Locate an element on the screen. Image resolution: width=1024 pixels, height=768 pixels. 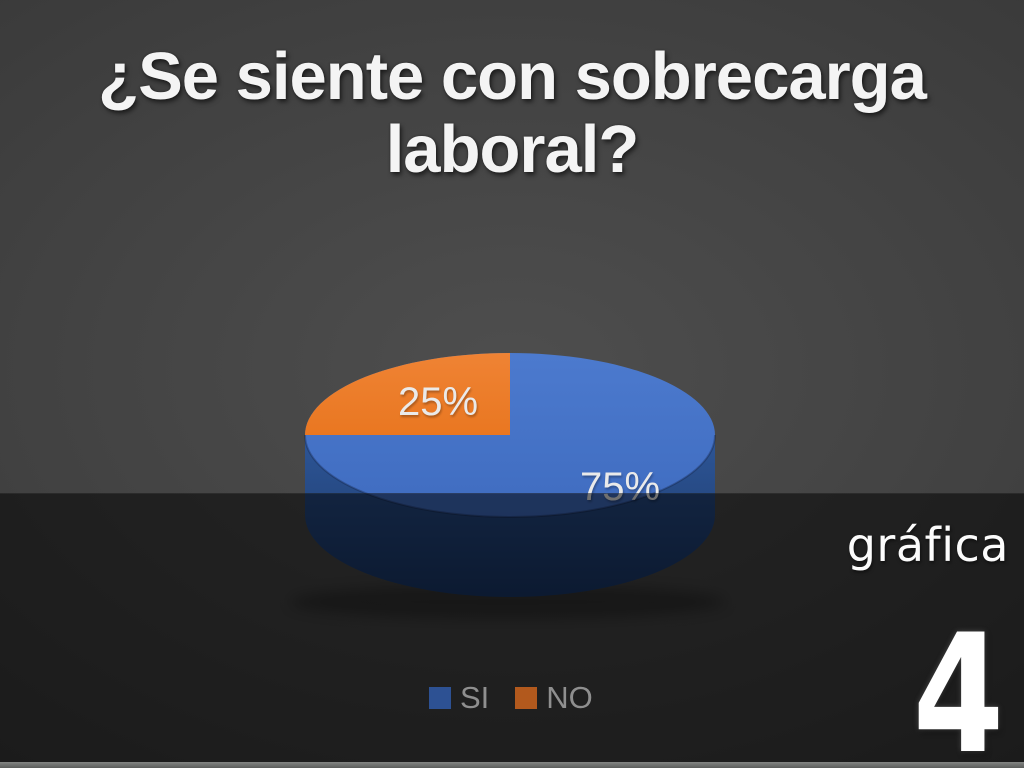
legend-label-no: NO is located at coordinates (569, 697).